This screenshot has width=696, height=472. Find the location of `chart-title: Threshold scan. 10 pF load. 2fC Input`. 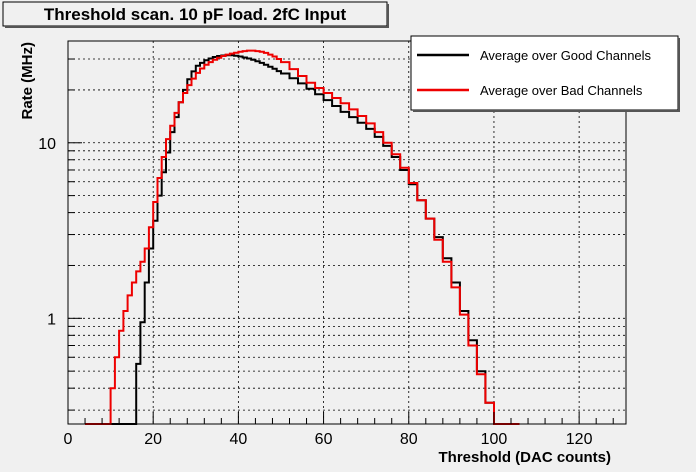

chart-title: Threshold scan. 10 pF load. 2fC Input is located at coordinates (195, 14).